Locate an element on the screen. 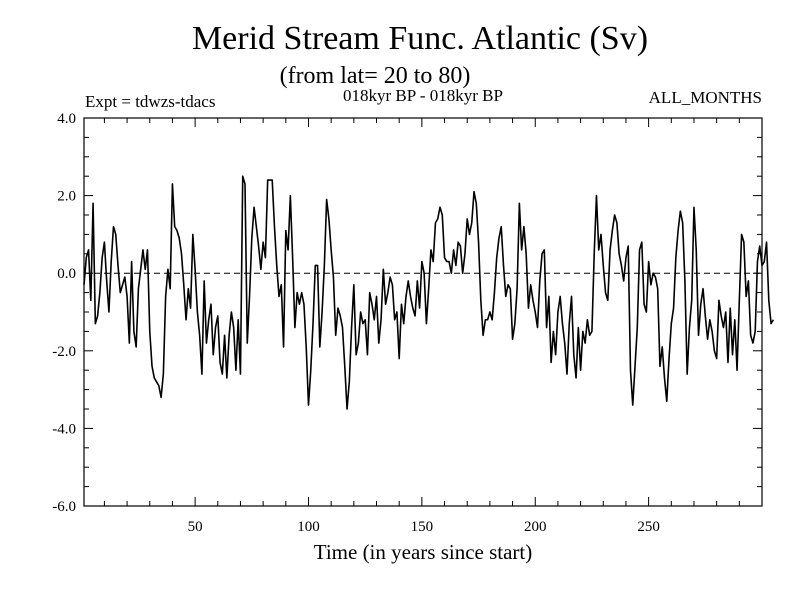 The image size is (800, 600). x-tick-label: 150 is located at coordinates (422, 527).